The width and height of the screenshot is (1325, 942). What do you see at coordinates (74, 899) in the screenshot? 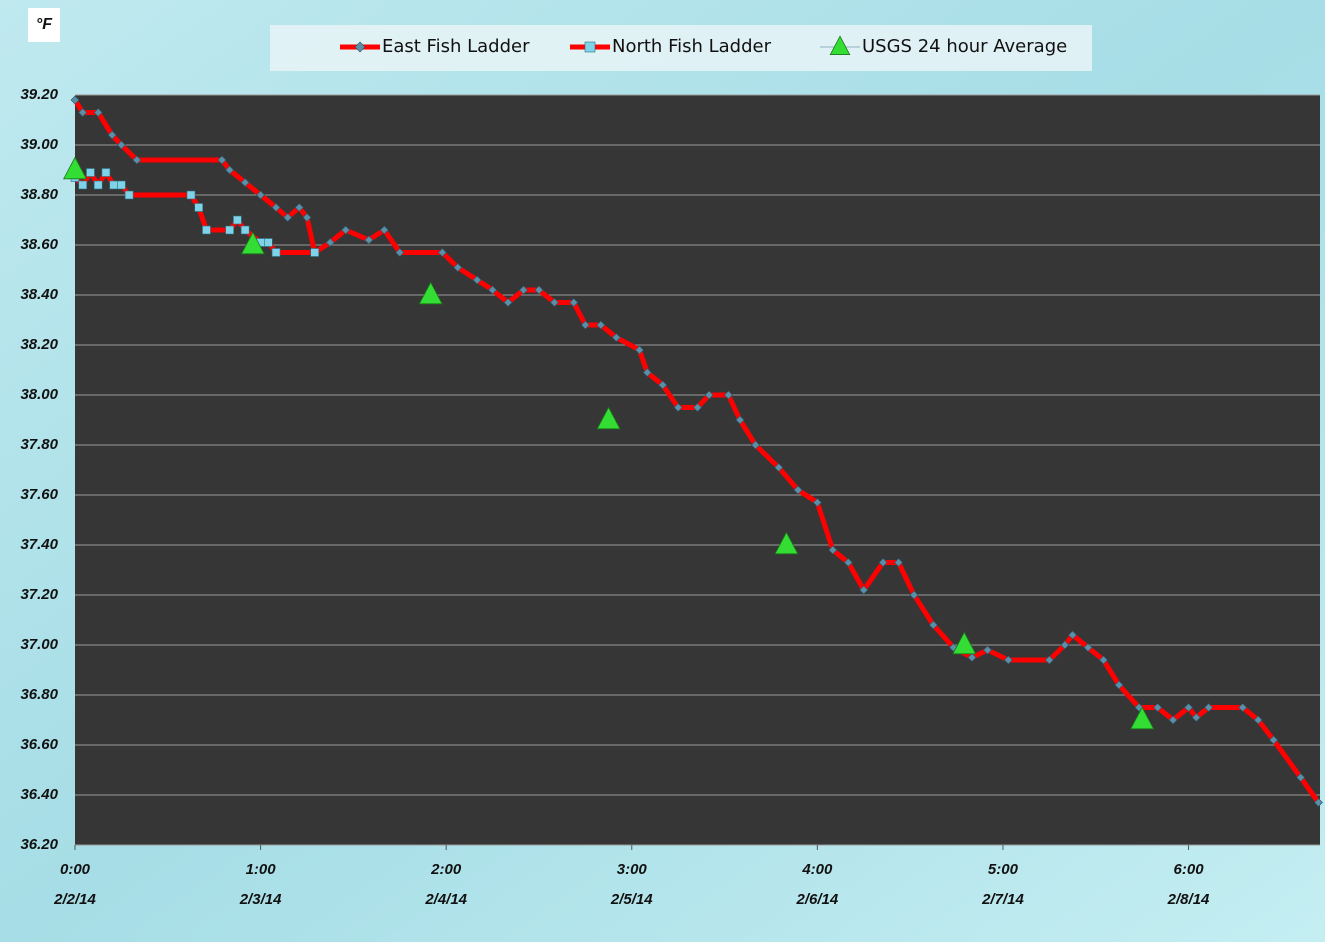
I see `x-tick-date: 2/2/14` at bounding box center [74, 899].